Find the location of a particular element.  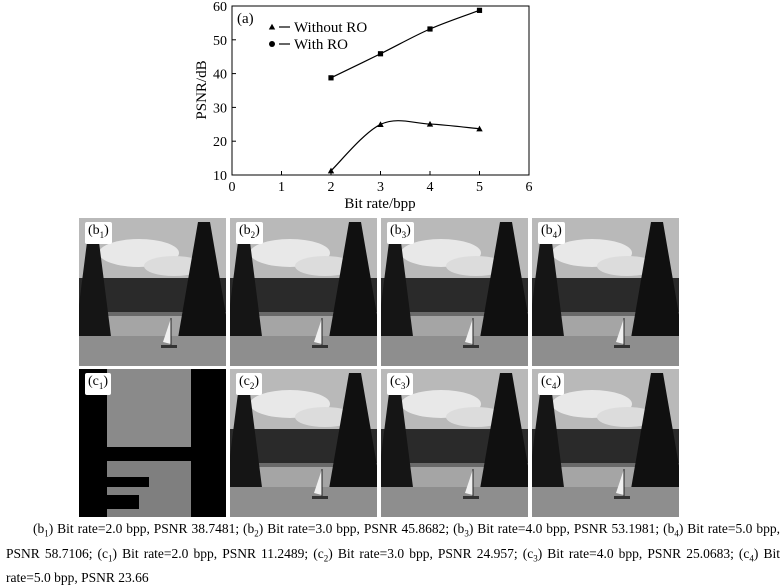

result-image-b1: (b1) is located at coordinates (152, 292).